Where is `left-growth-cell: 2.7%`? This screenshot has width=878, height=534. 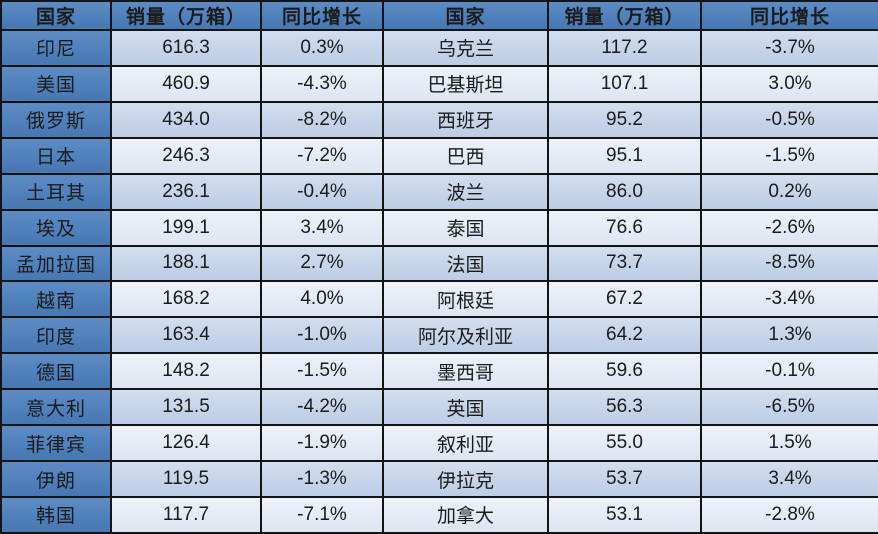
left-growth-cell: 2.7% is located at coordinates (322, 263).